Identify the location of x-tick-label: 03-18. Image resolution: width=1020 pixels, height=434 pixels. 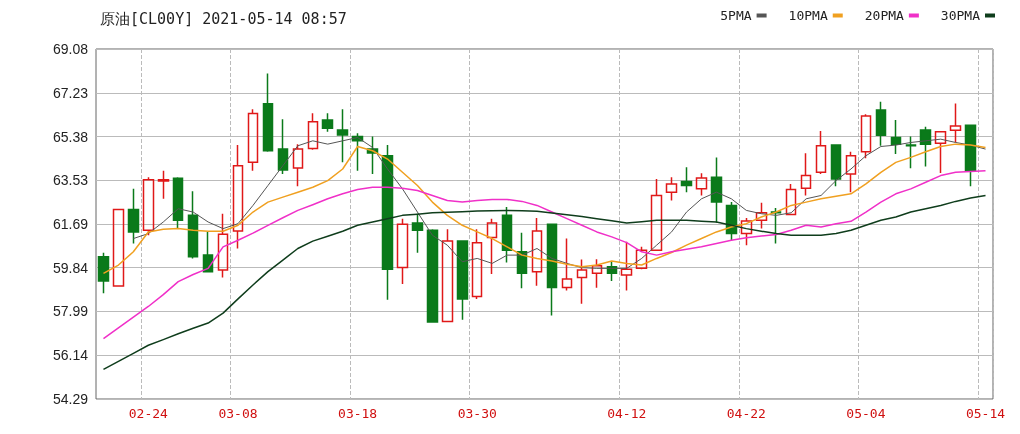
(358, 413).